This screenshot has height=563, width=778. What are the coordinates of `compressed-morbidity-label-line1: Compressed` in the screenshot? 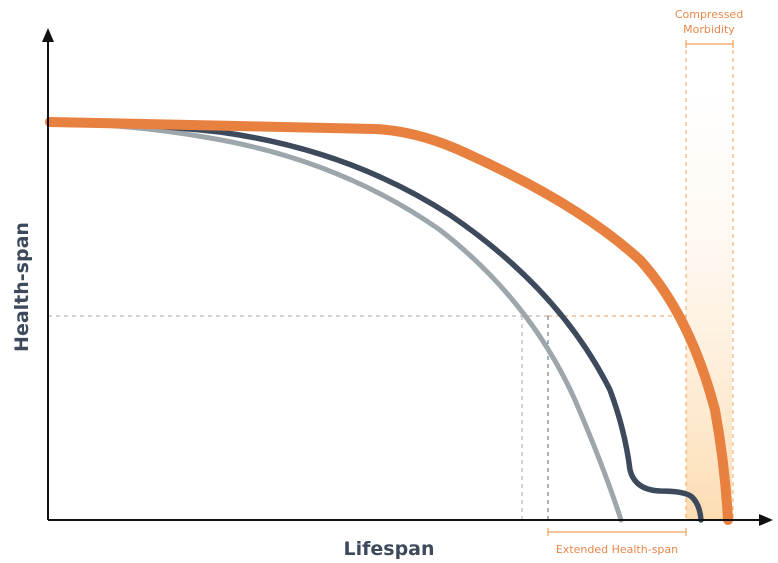 It's located at (709, 14).